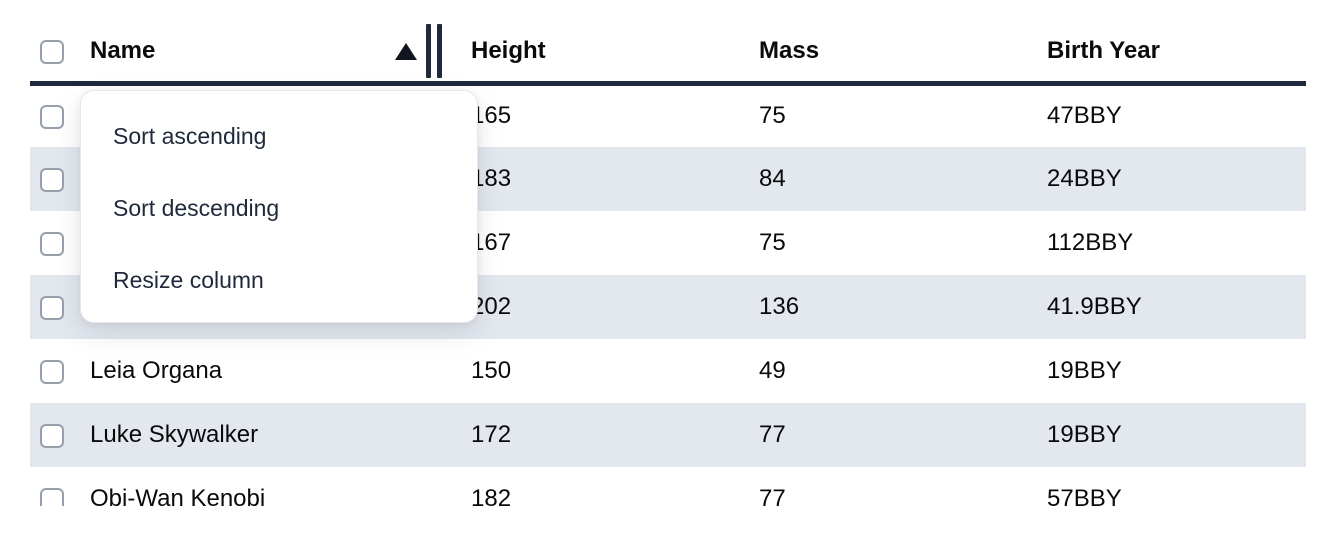  Describe the element at coordinates (491, 495) in the screenshot. I see `cell-height: 182` at that location.